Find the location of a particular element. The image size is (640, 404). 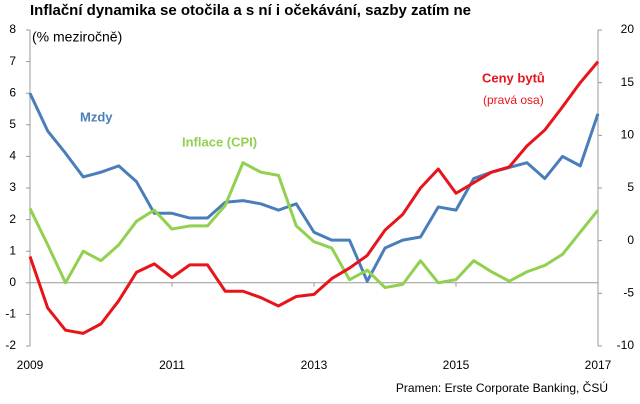

y2-tick-label: 15 is located at coordinates (628, 82).